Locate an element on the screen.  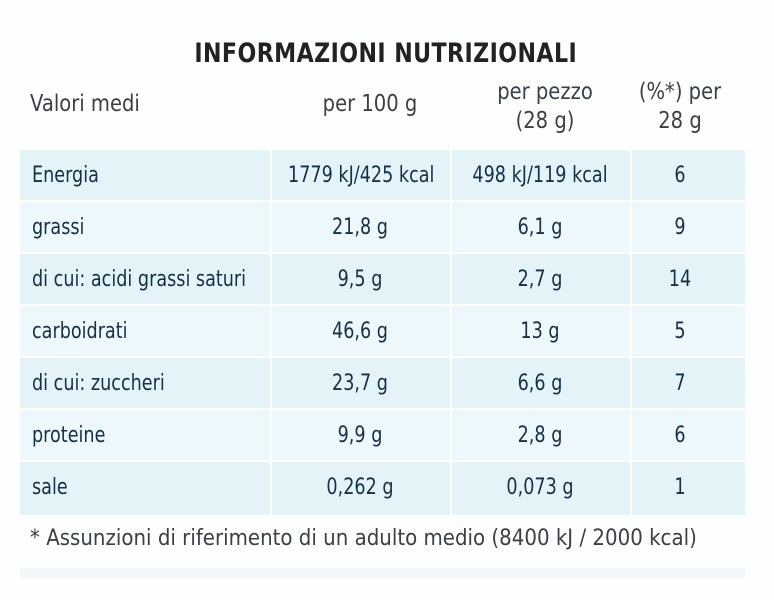
row-label: Energia is located at coordinates (65, 175).